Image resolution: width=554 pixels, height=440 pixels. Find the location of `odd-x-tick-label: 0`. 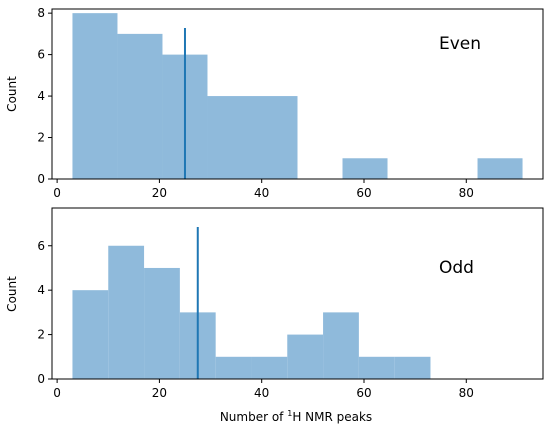

odd-x-tick-label: 0 is located at coordinates (57, 393).